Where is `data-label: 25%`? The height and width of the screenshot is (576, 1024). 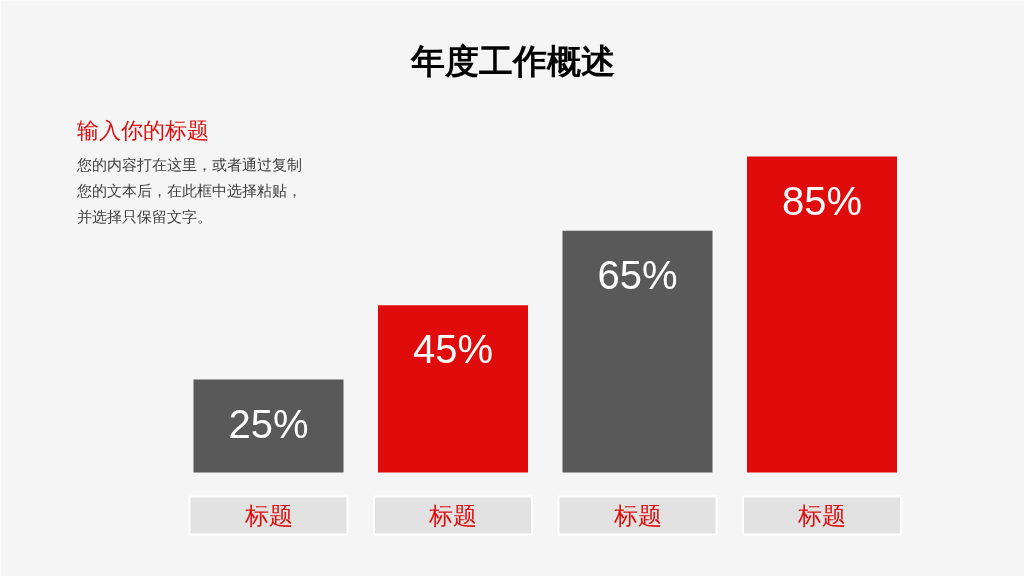 data-label: 25% is located at coordinates (268, 423).